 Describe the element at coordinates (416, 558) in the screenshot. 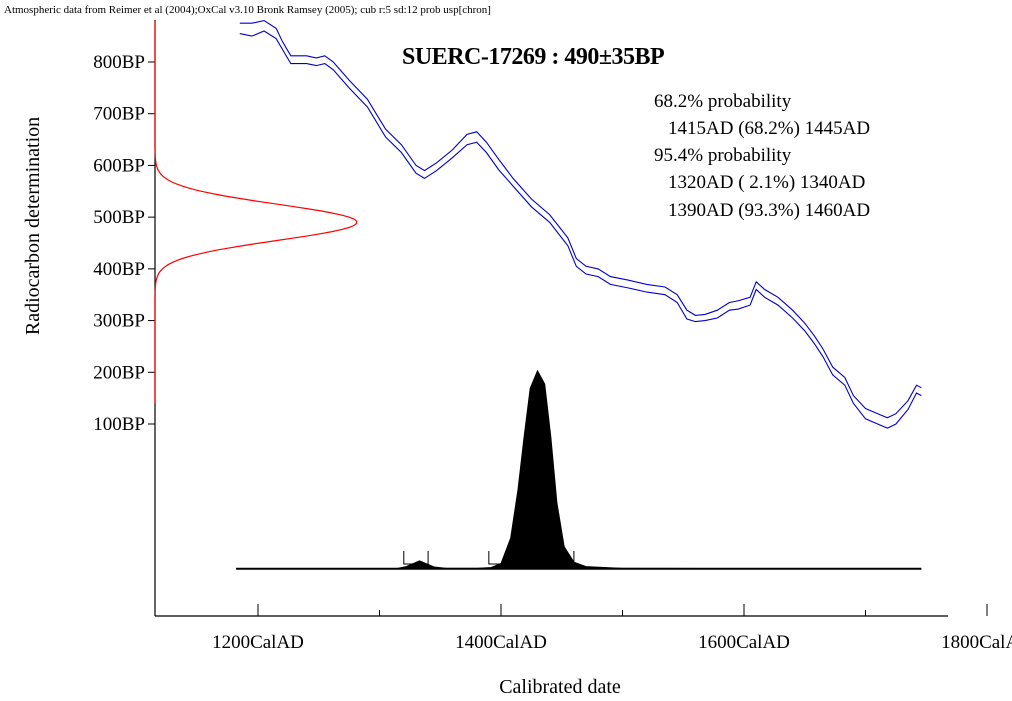

I see `range-bracket-95.4-1` at that location.